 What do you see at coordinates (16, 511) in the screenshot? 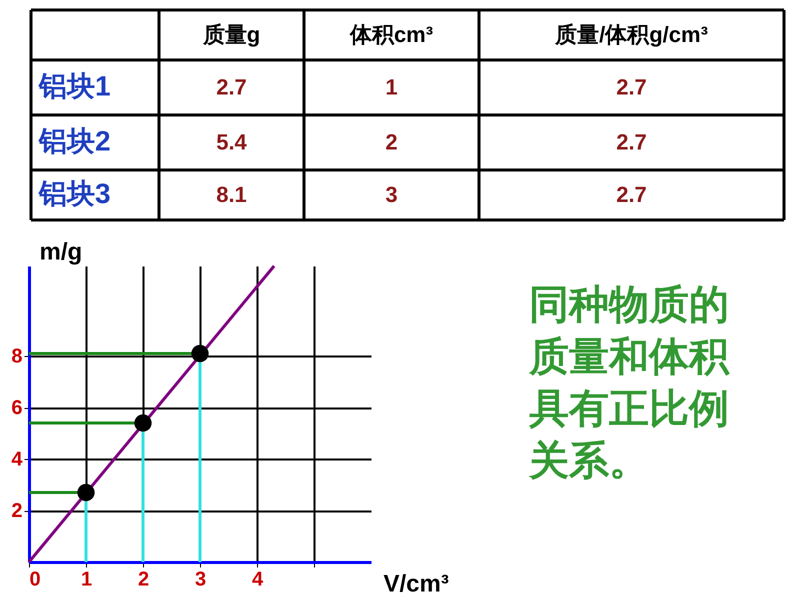
I see `y-tick-label: 2` at bounding box center [16, 511].